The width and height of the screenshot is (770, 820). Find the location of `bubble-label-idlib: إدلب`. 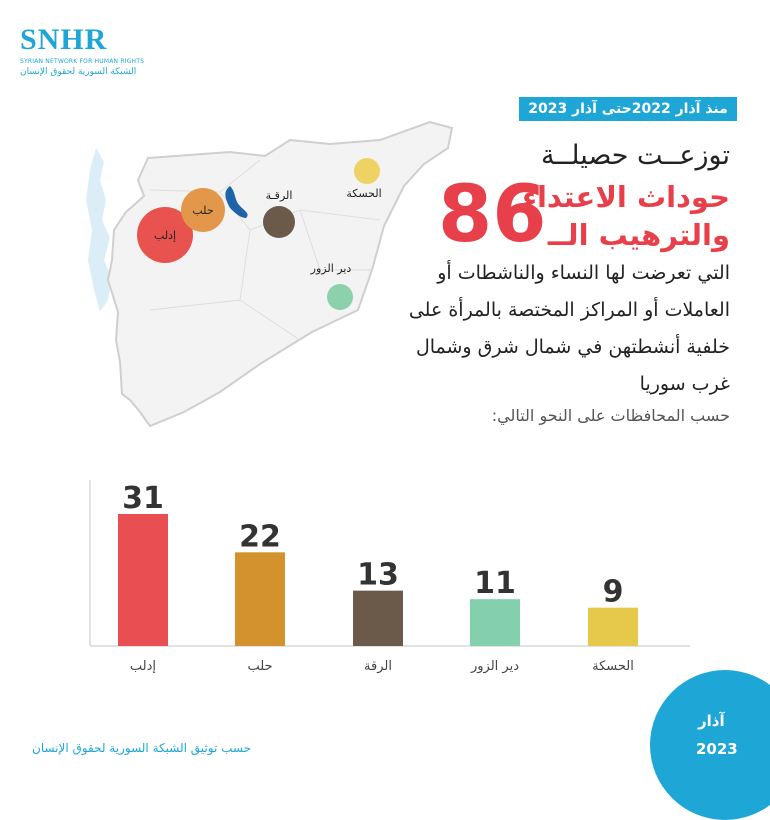

bubble-label-idlib: إدلب is located at coordinates (165, 235).